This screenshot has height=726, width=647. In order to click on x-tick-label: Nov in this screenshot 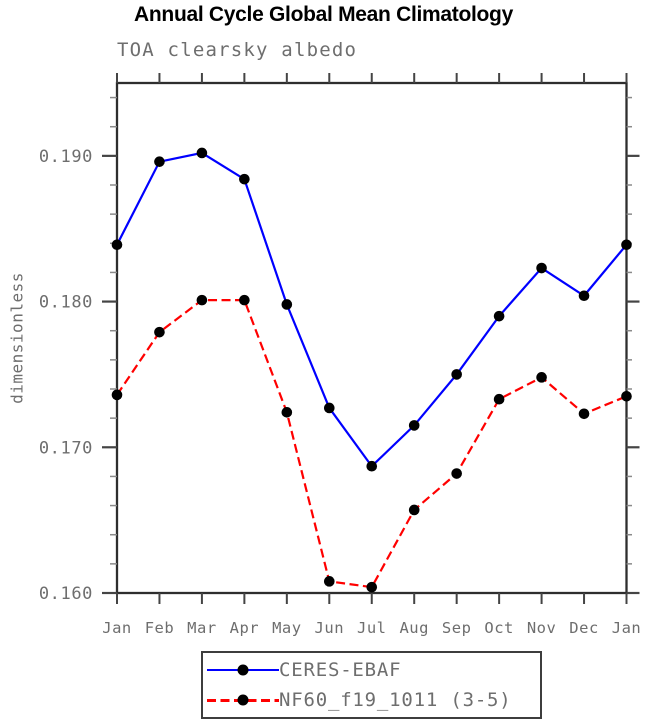, I will do `click(542, 628)`.